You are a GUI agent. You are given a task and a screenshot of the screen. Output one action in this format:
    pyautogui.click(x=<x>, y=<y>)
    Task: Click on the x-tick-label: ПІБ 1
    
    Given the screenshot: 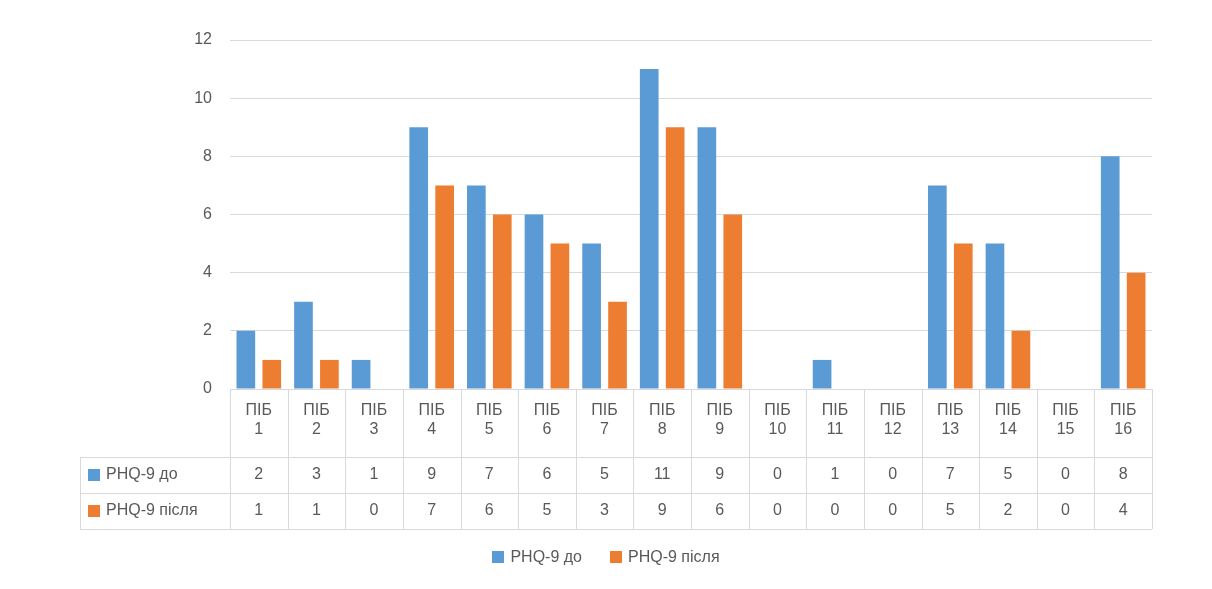 What is the action you would take?
    pyautogui.click(x=259, y=419)
    